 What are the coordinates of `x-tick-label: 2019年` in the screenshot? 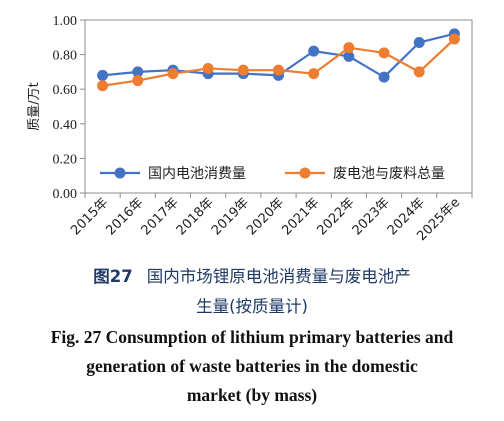 It's located at (230, 216).